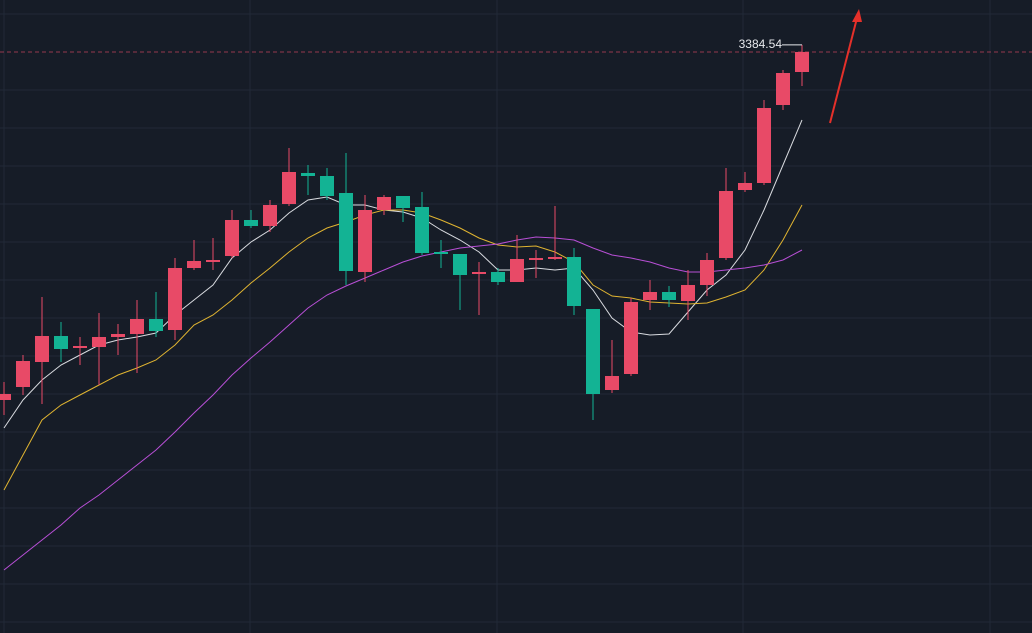 This screenshot has width=1032, height=633. Describe the element at coordinates (857, 15) in the screenshot. I see `arrow-head` at that location.